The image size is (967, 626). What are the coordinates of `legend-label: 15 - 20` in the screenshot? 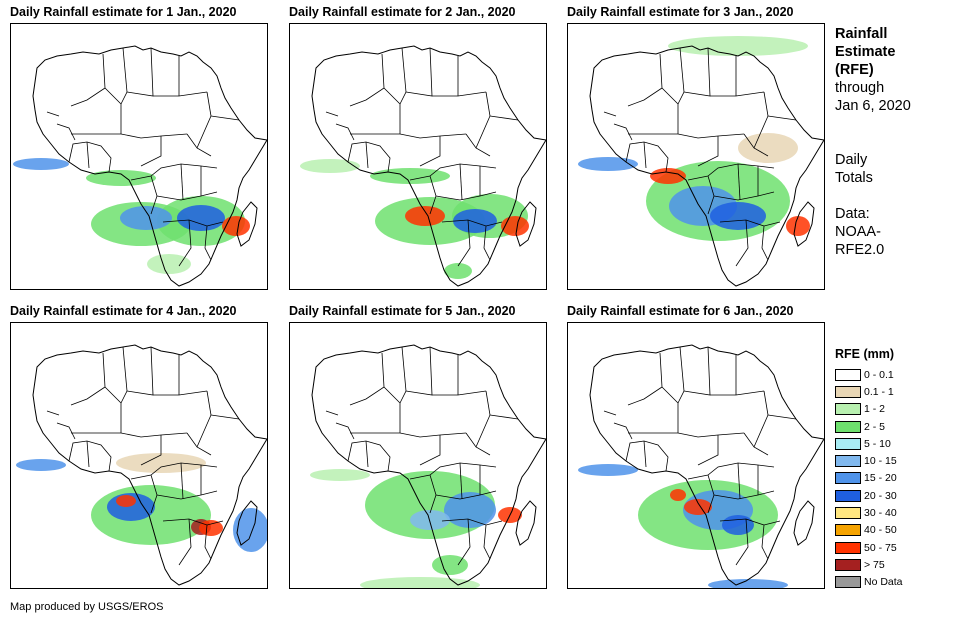 It's located at (880, 478).